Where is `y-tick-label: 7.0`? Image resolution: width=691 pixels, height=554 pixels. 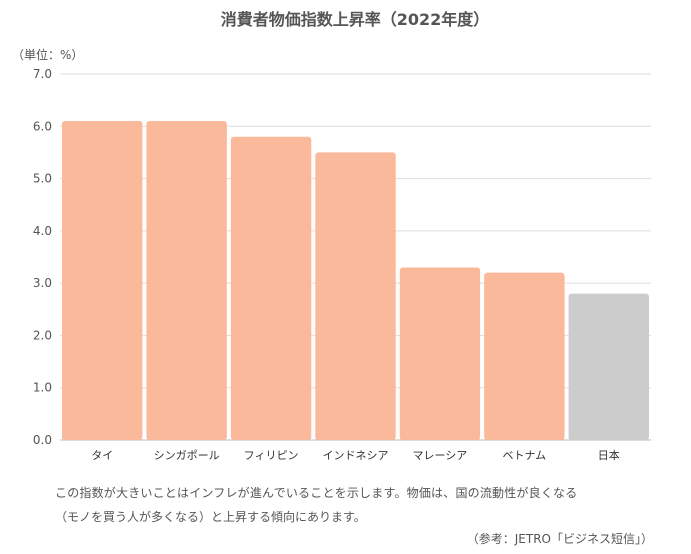 y-tick-label: 7.0 is located at coordinates (42, 74).